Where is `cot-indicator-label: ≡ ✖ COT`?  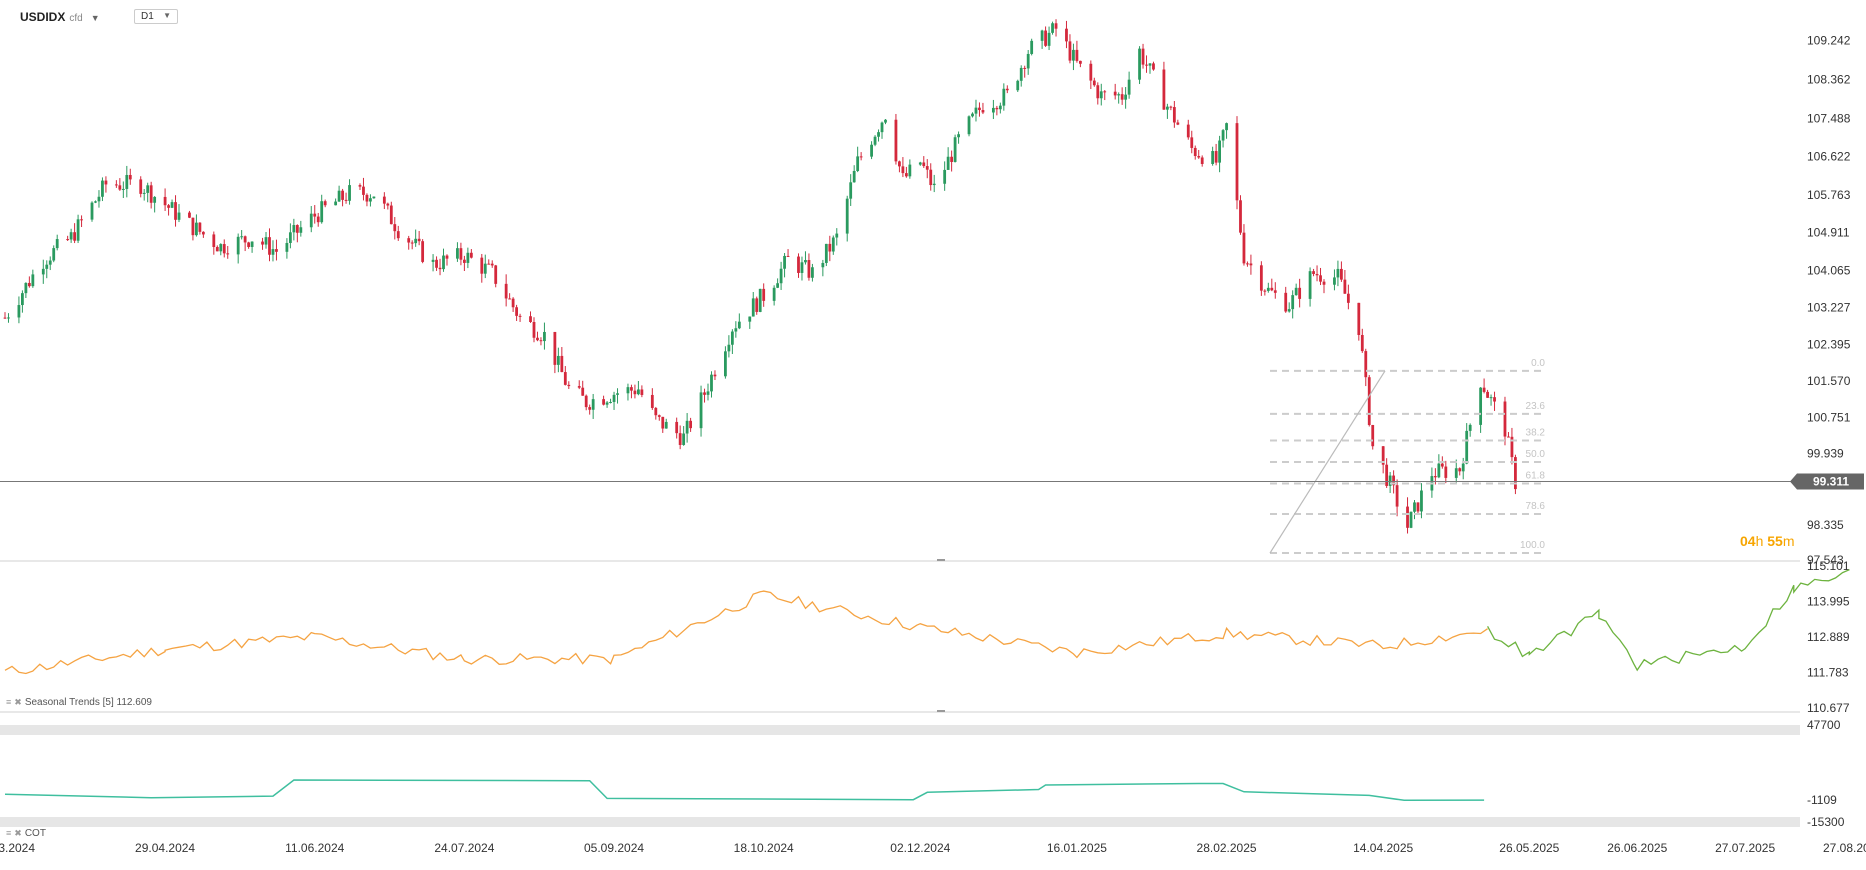
cot-indicator-label: ≡ ✖ COT is located at coordinates (26, 833).